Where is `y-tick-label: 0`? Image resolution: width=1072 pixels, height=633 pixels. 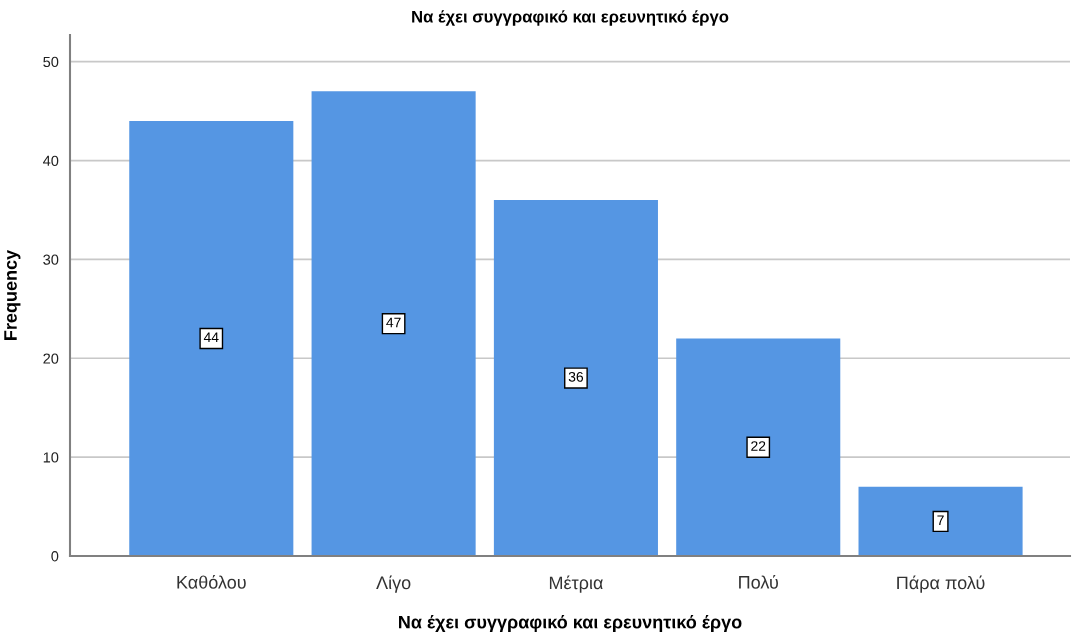
y-tick-label: 0 is located at coordinates (55, 556).